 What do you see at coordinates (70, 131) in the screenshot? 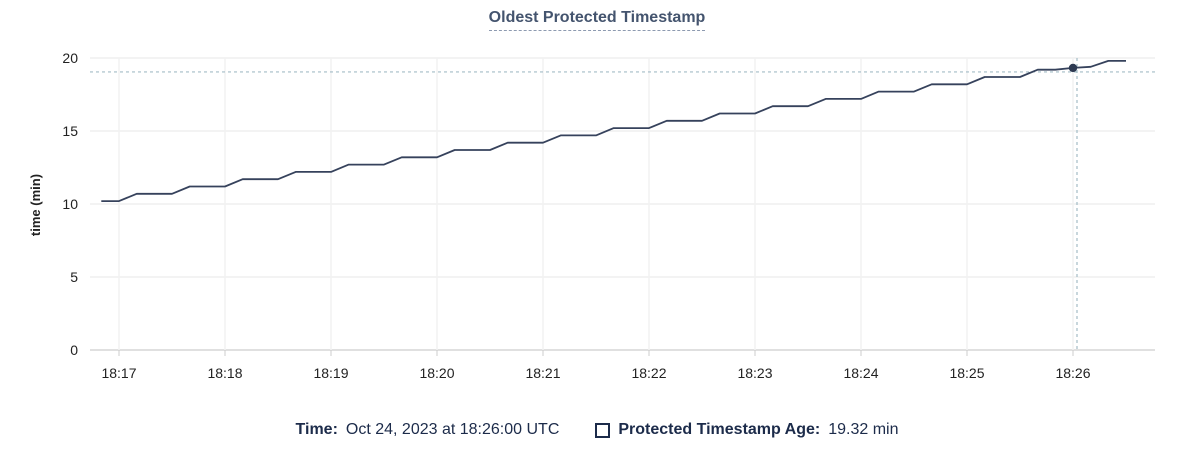
I see `y-tick-label: 15` at bounding box center [70, 131].